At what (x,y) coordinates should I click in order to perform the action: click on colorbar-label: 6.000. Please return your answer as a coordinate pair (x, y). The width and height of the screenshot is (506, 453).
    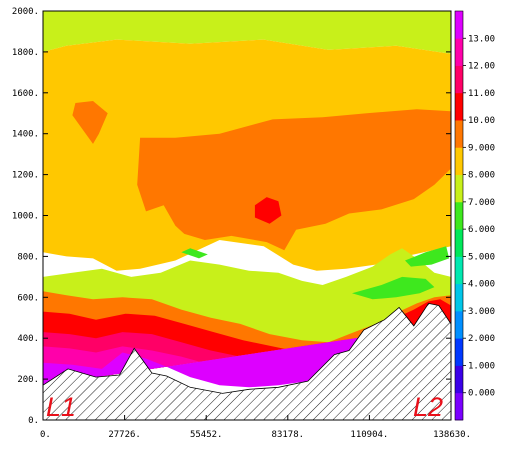
    Looking at the image, I should click on (481, 230).